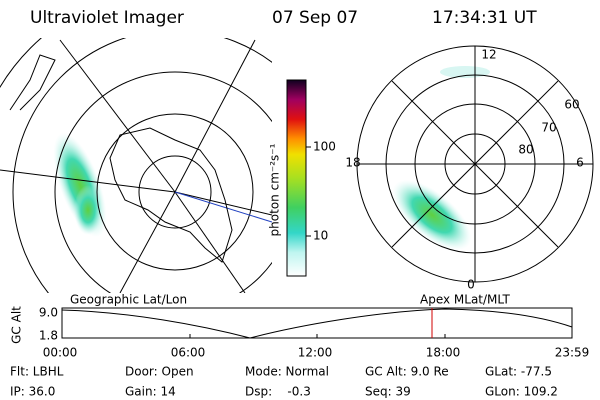 The image size is (600, 400). What do you see at coordinates (287, 372) in the screenshot?
I see `status-field: Mode: Normal` at bounding box center [287, 372].